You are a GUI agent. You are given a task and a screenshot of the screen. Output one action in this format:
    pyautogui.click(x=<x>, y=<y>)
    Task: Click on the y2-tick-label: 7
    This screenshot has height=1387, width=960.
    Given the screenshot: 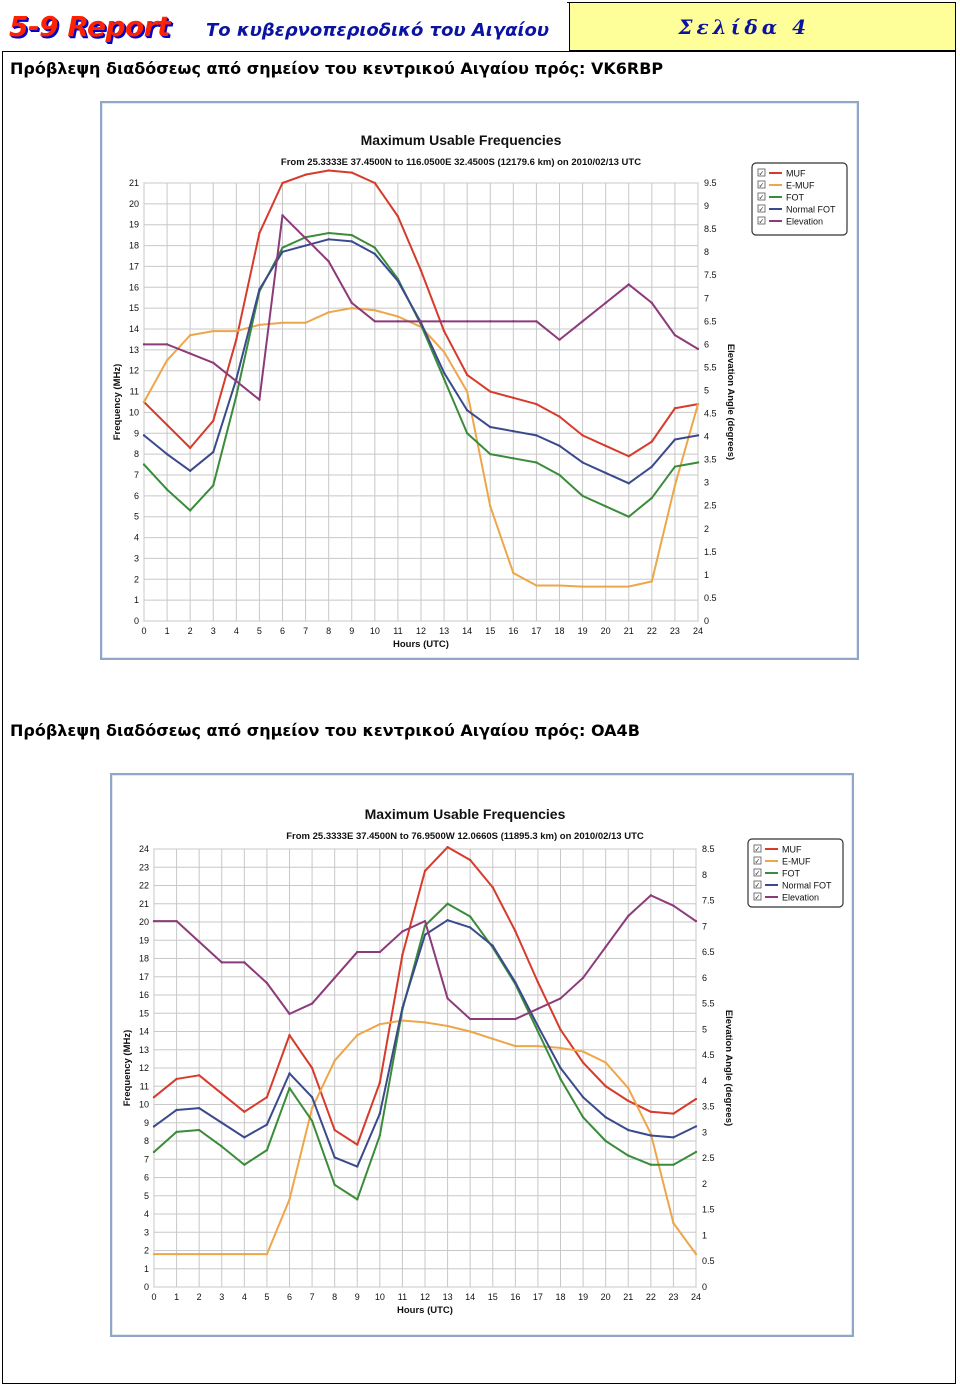 What is the action you would take?
    pyautogui.click(x=706, y=298)
    